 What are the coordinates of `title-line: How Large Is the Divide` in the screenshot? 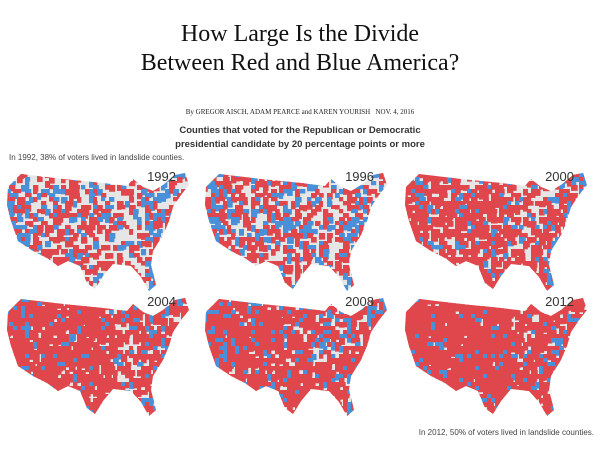 It's located at (300, 34).